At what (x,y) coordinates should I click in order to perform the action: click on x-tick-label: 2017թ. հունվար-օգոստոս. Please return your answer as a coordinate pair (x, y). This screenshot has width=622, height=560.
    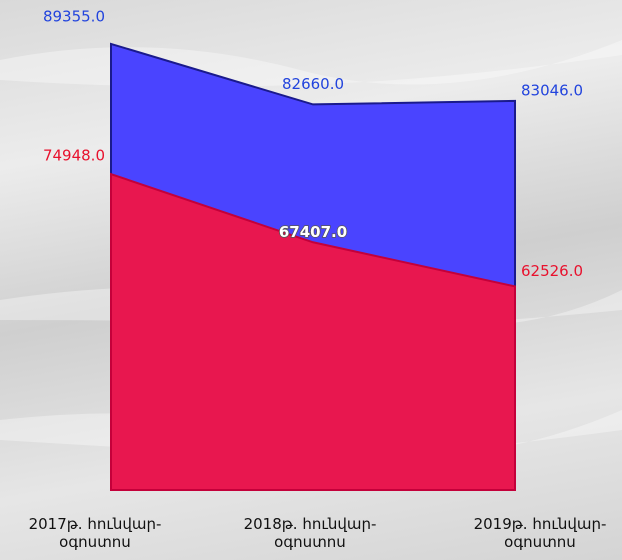
    Looking at the image, I should click on (95, 533).